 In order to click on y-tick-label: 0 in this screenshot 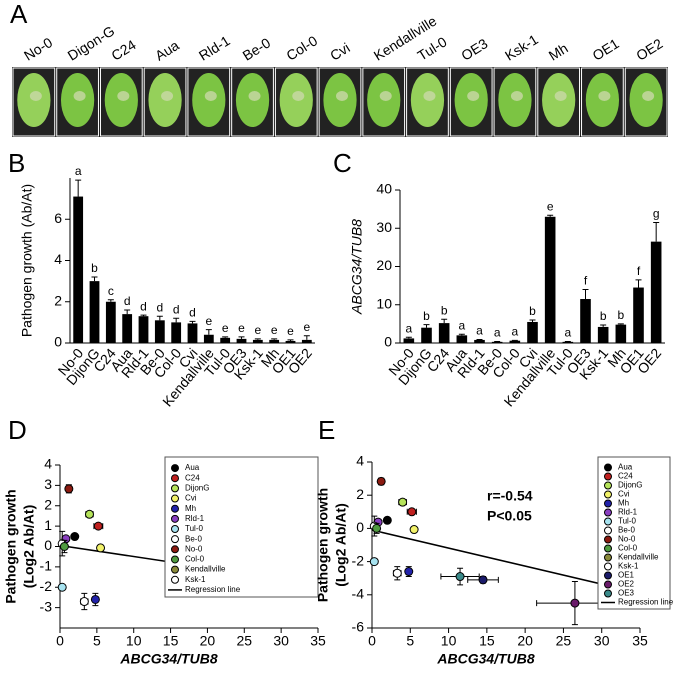, I will do `click(58, 342)`.